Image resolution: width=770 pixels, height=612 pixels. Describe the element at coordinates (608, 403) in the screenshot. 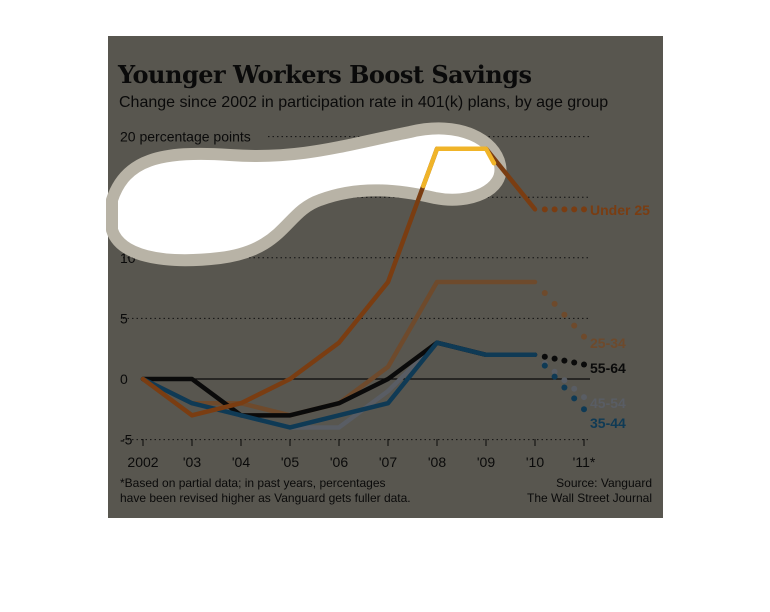

I see `series-label: 45-54` at that location.